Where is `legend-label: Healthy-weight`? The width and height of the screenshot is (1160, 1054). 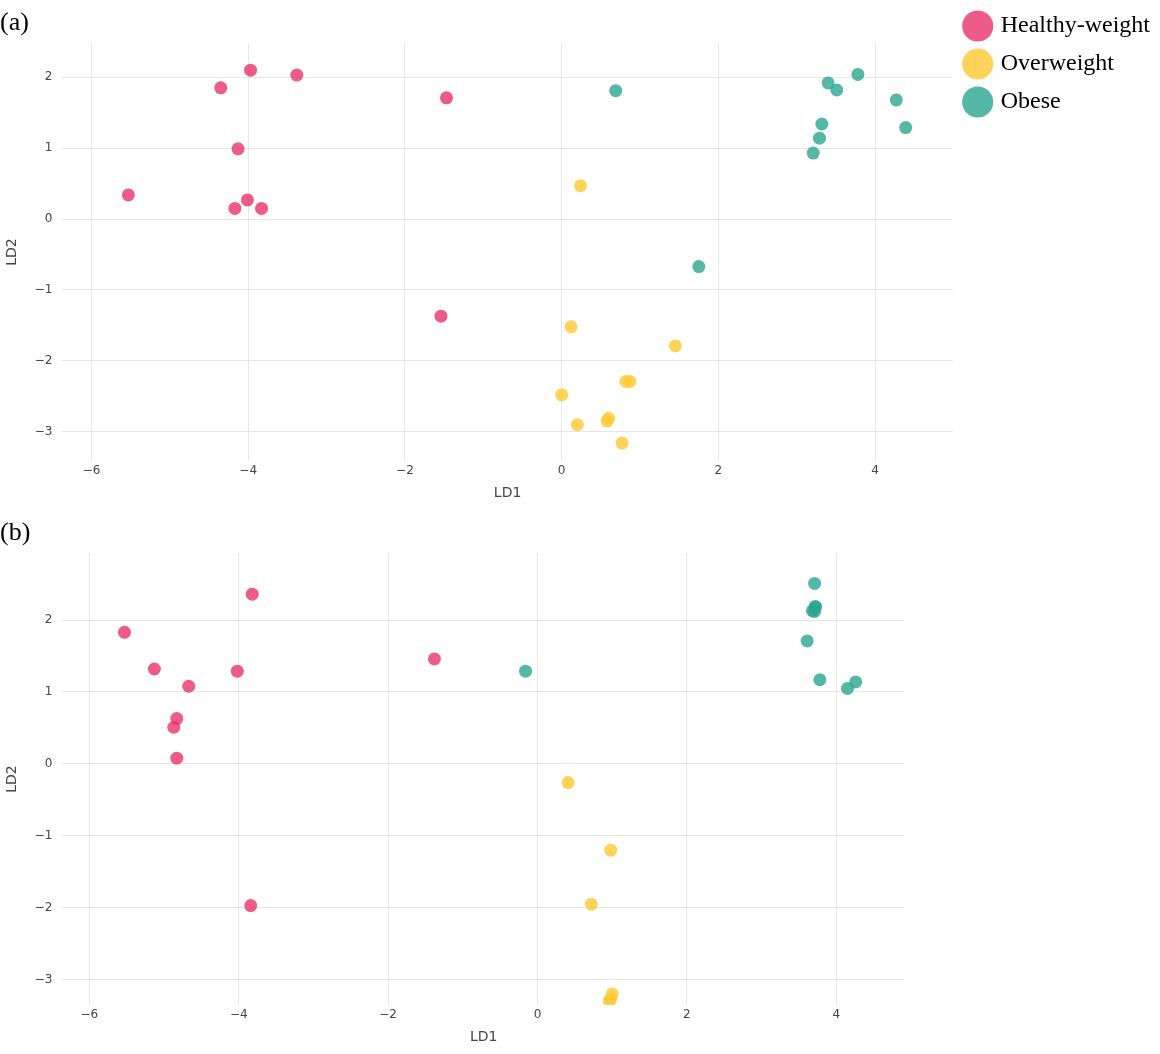 legend-label: Healthy-weight is located at coordinates (1075, 24).